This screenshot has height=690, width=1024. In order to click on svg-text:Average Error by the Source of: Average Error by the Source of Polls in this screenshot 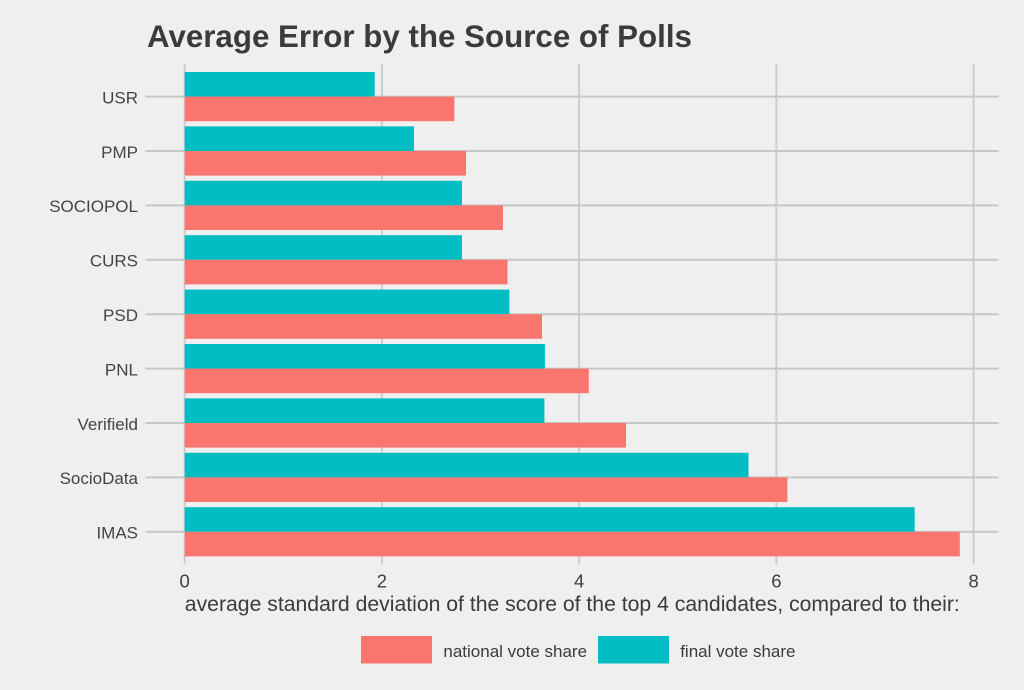, I will do `click(419, 36)`.